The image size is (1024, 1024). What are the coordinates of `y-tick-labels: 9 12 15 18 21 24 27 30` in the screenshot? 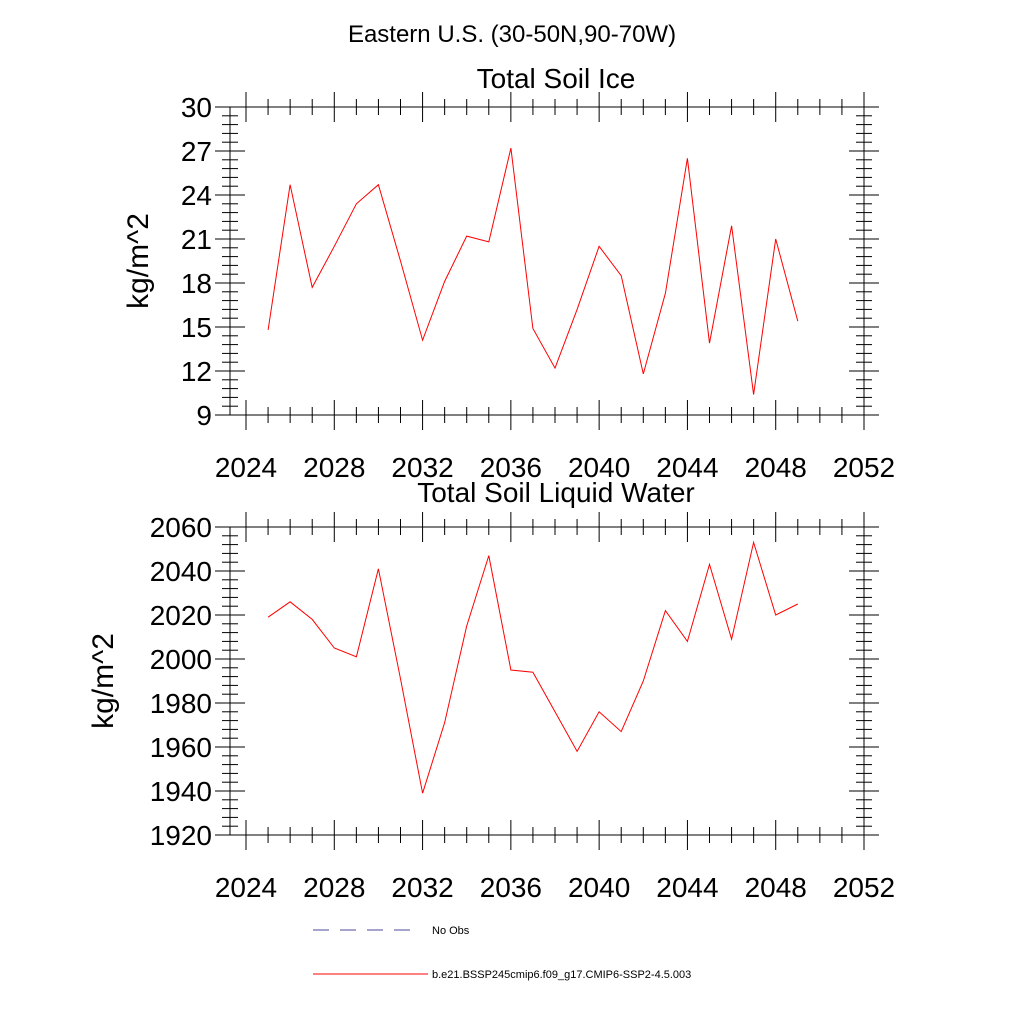 It's located at (196, 261).